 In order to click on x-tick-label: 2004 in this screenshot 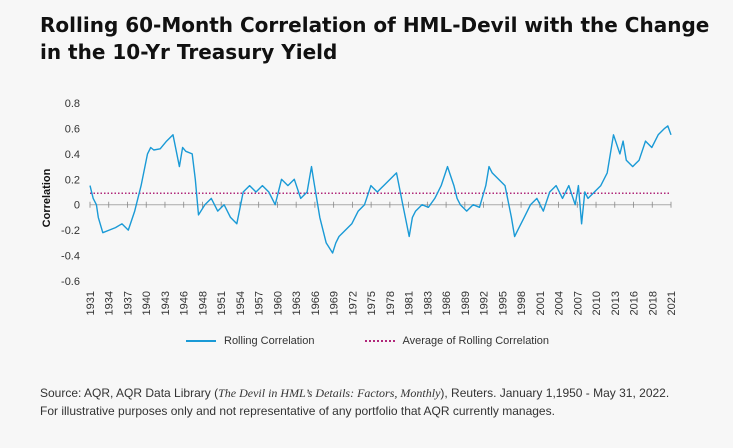, I will do `click(560, 303)`.